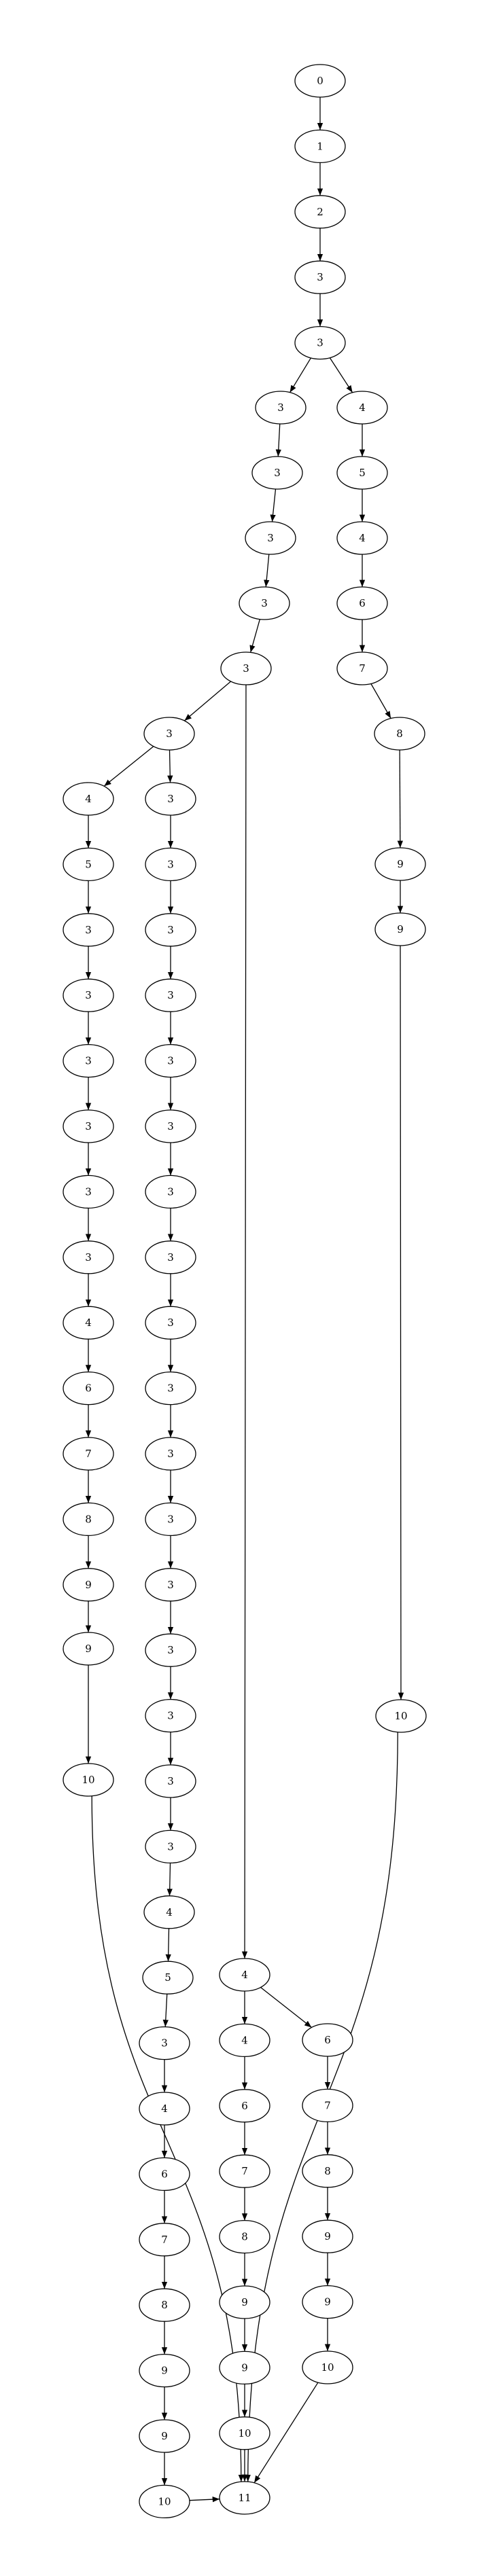 Image resolution: width=490 pixels, height=2576 pixels. Describe the element at coordinates (278, 440) in the screenshot. I see `edge-a1-to-a2` at that location.